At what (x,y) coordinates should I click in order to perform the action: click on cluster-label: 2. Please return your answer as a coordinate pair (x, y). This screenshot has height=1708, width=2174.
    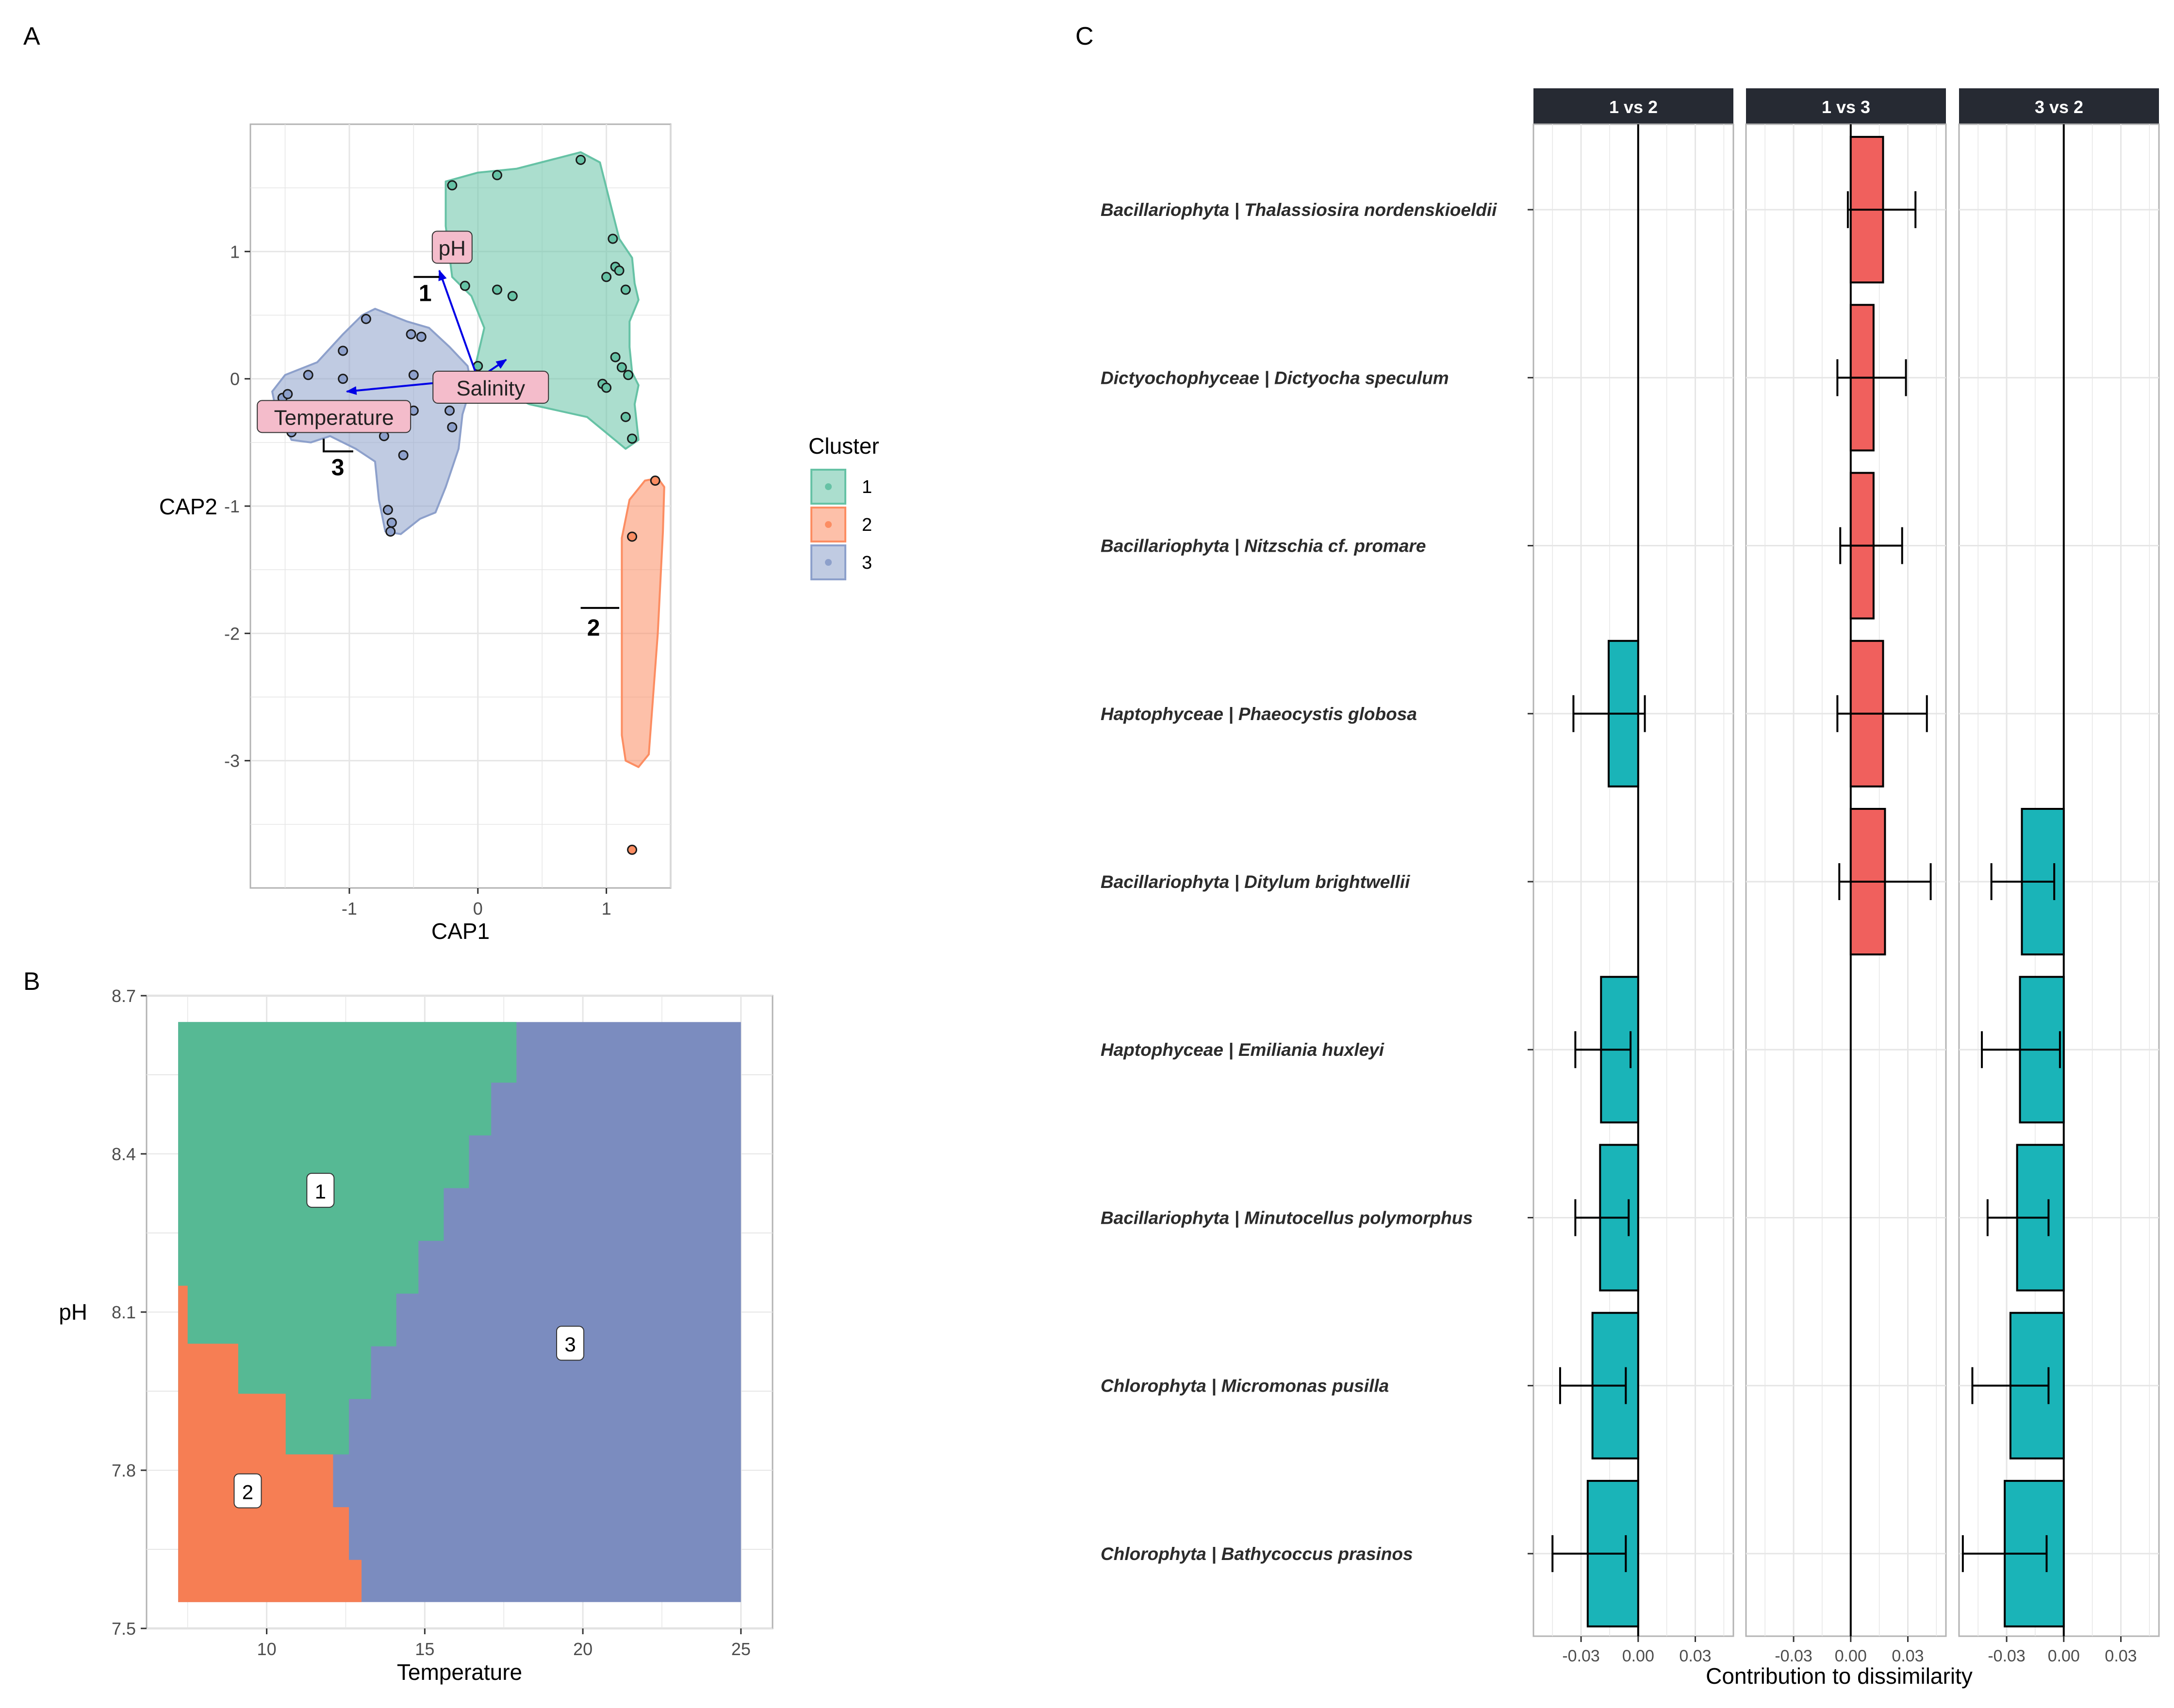
    Looking at the image, I should click on (593, 628).